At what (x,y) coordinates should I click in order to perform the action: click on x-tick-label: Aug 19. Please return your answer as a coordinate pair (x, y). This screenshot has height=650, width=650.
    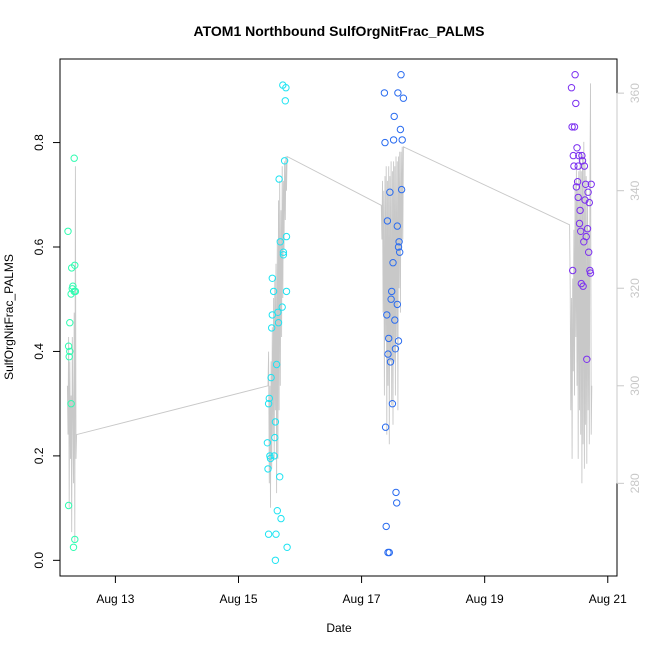
    Looking at the image, I should click on (485, 599).